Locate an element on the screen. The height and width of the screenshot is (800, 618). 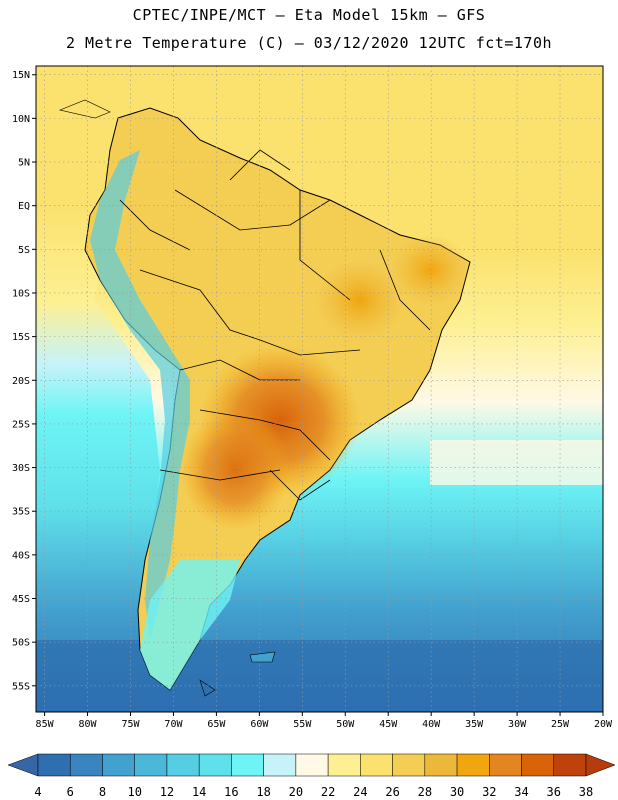
colorbar-label: 4 is located at coordinates (37, 792).